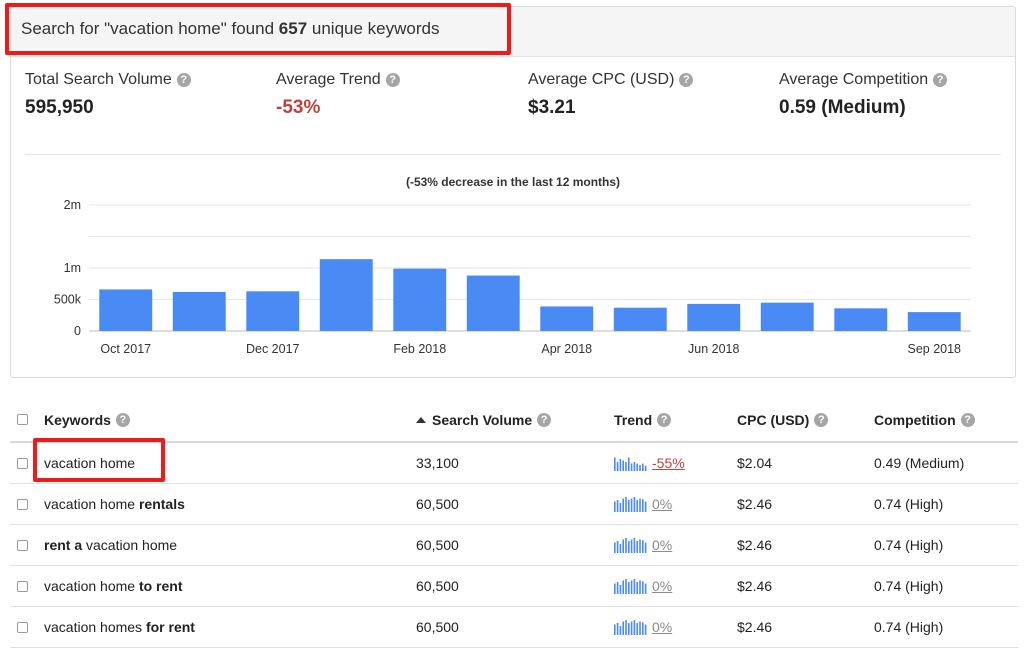  Describe the element at coordinates (854, 79) in the screenshot. I see `stat-label: Average Competition` at that location.